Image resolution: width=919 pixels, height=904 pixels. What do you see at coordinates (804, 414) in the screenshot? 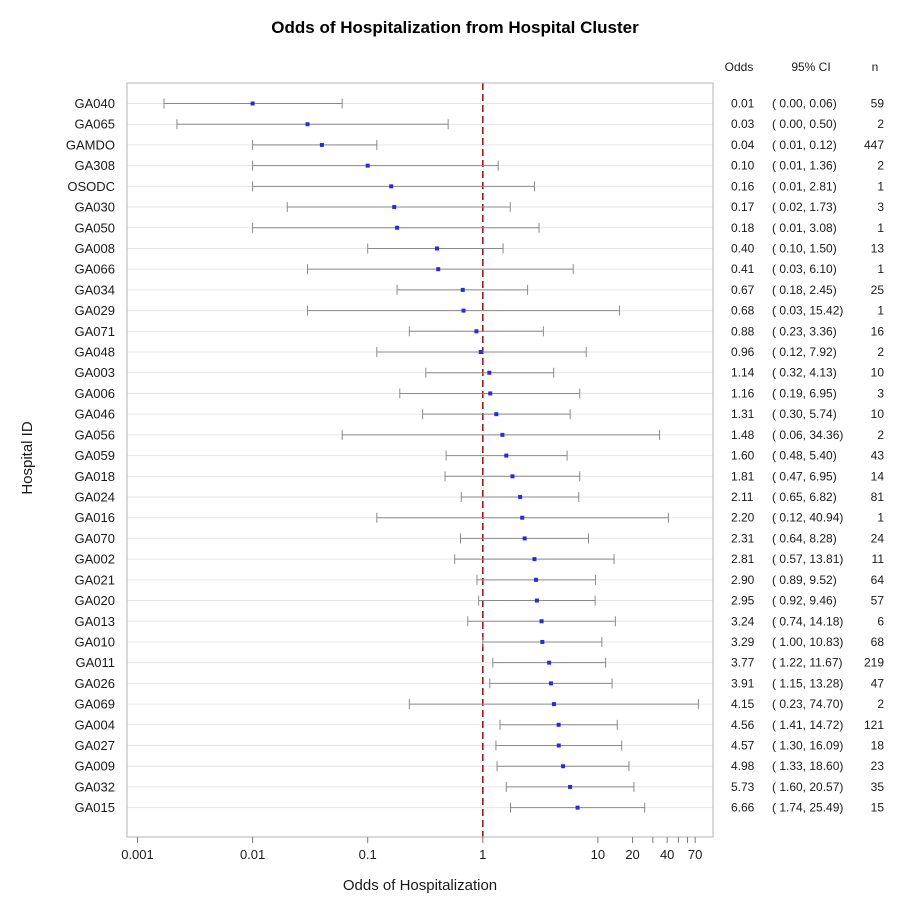
I see `ci-cell-ga046: ( 0.30, 5.74)` at bounding box center [804, 414].